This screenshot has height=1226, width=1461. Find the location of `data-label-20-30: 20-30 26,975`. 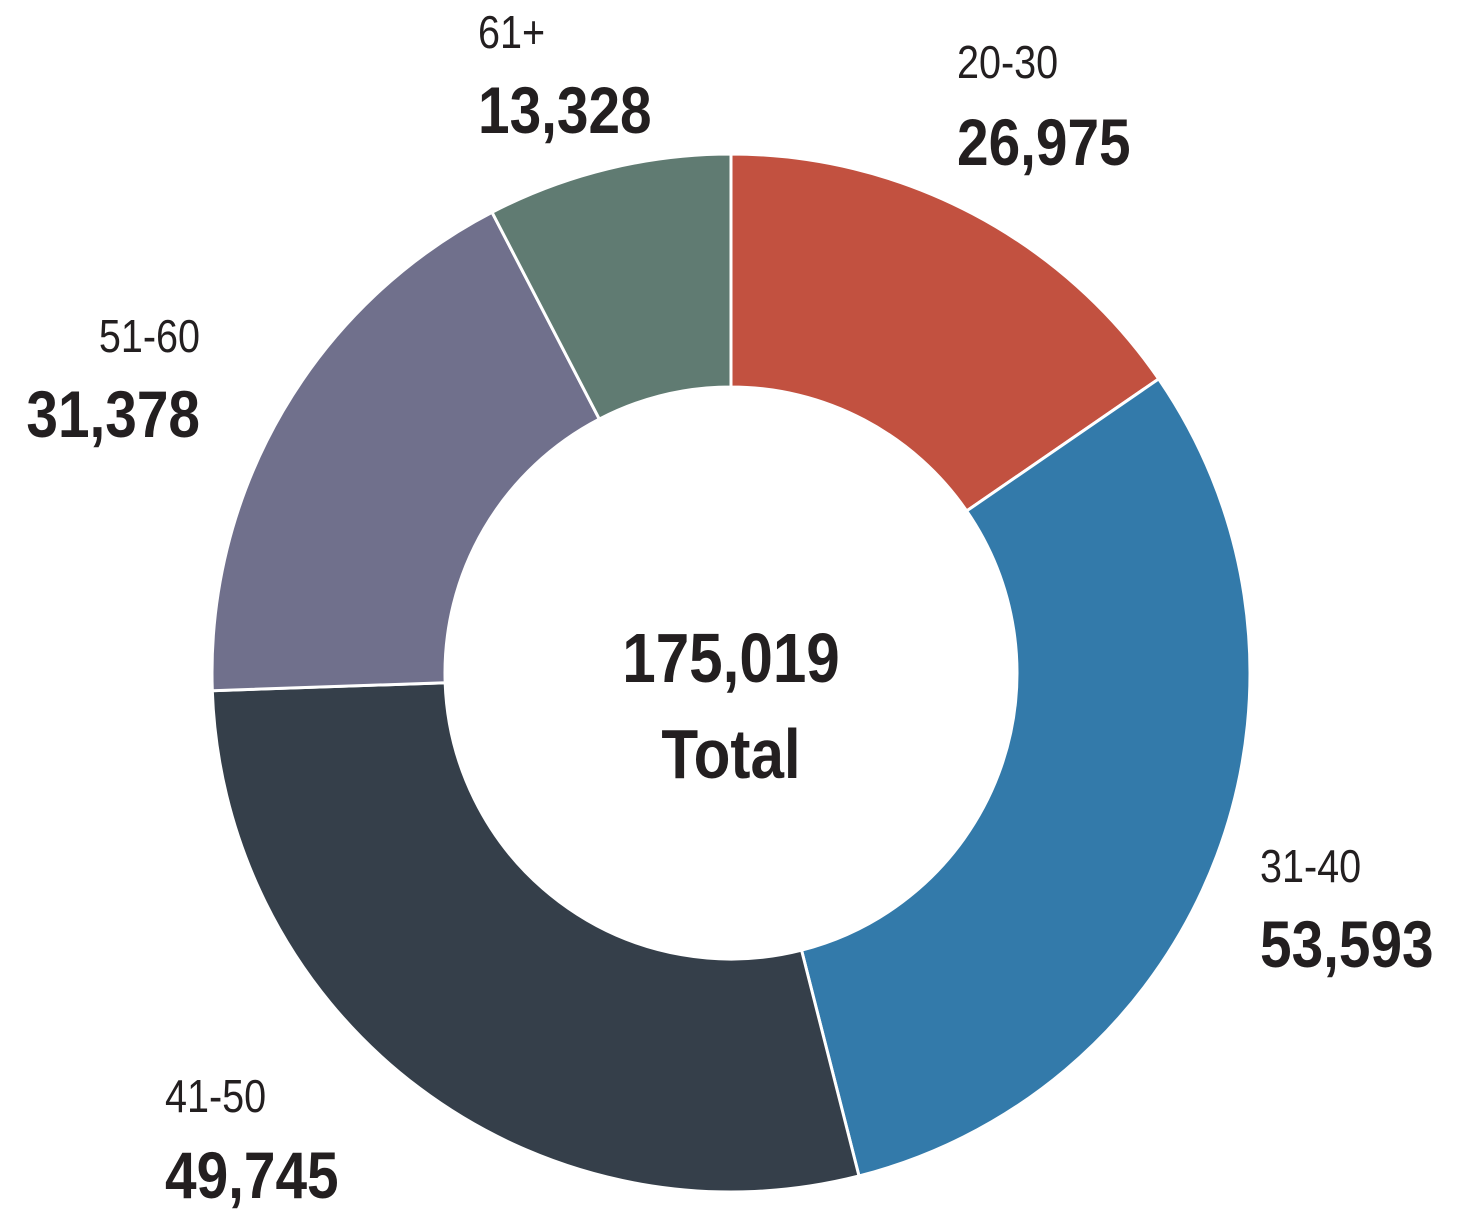

data-label-20-30: 20-30 26,975 is located at coordinates (1044, 108).